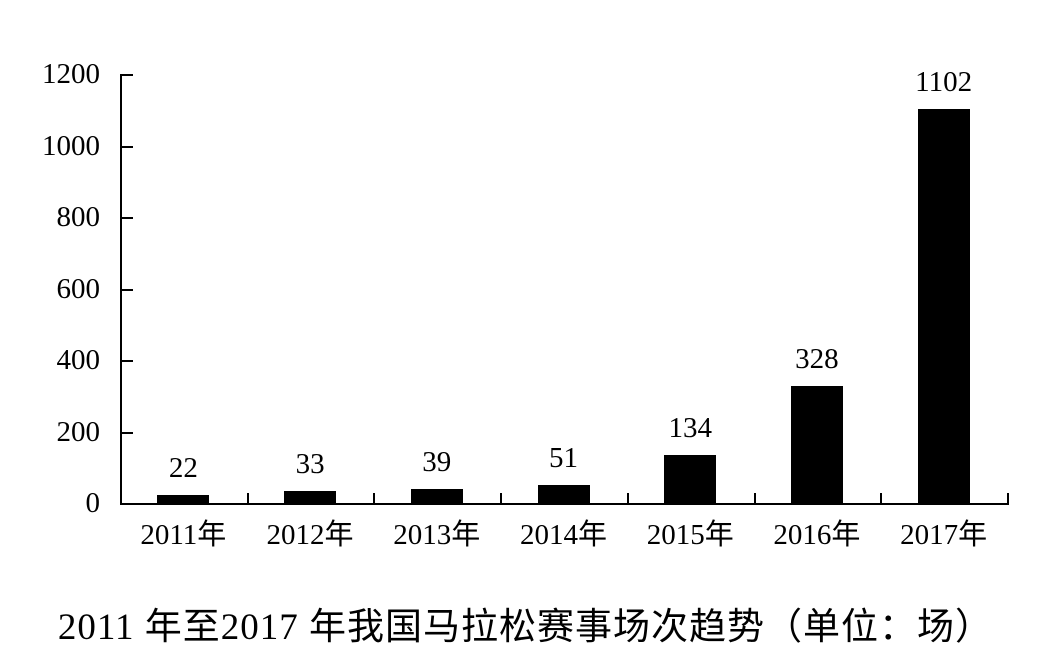  I want to click on bar-value-label: 1102, so click(944, 82).